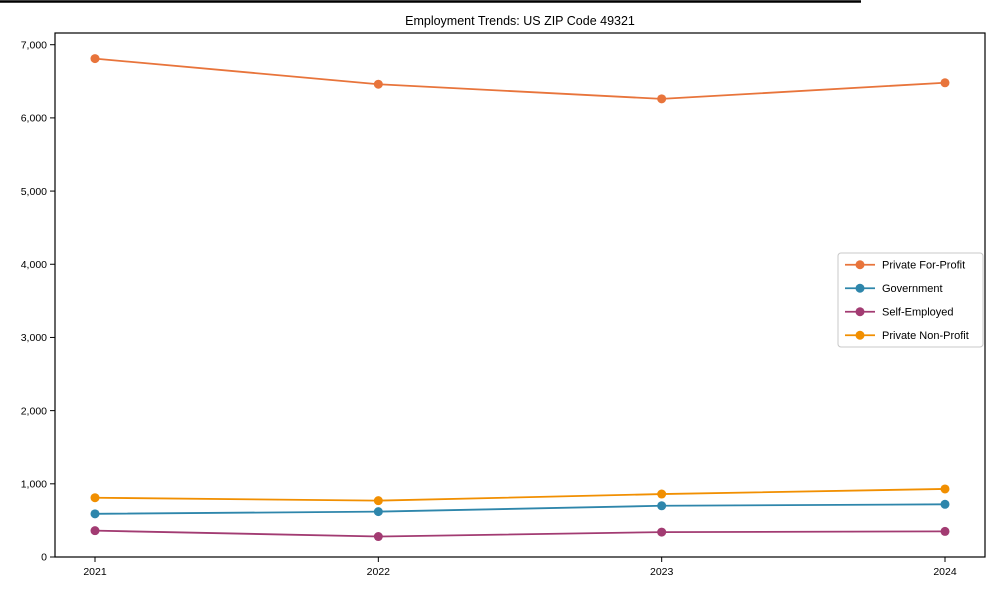  I want to click on legend-marker-self-employed, so click(860, 312).